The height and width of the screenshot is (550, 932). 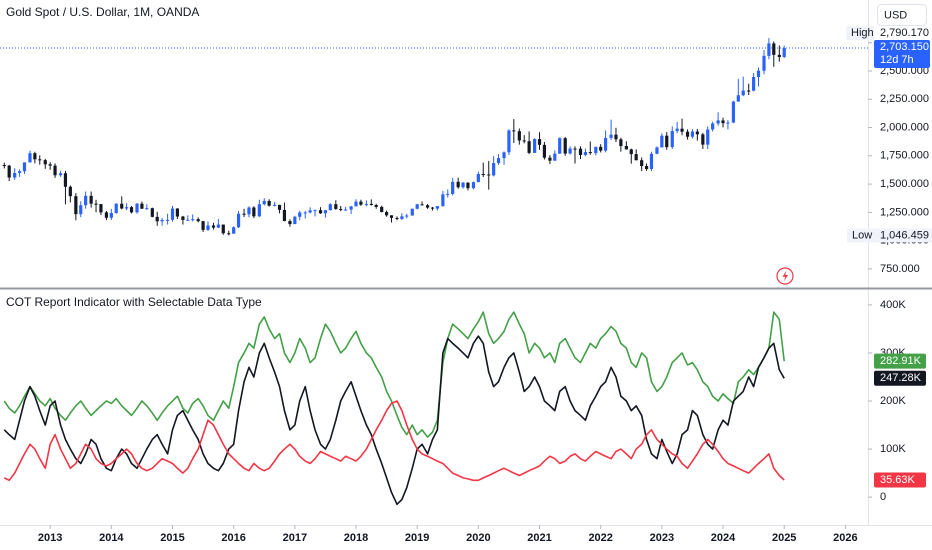 I want to click on last-price-value: 2,703.150, so click(x=904, y=47).